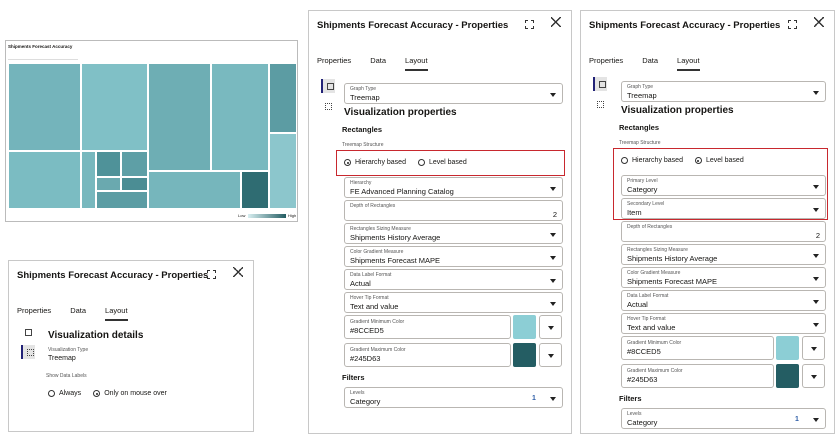 The height and width of the screenshot is (440, 840). Describe the element at coordinates (650, 227) in the screenshot. I see `field-label: Depth of Rectangles` at that location.